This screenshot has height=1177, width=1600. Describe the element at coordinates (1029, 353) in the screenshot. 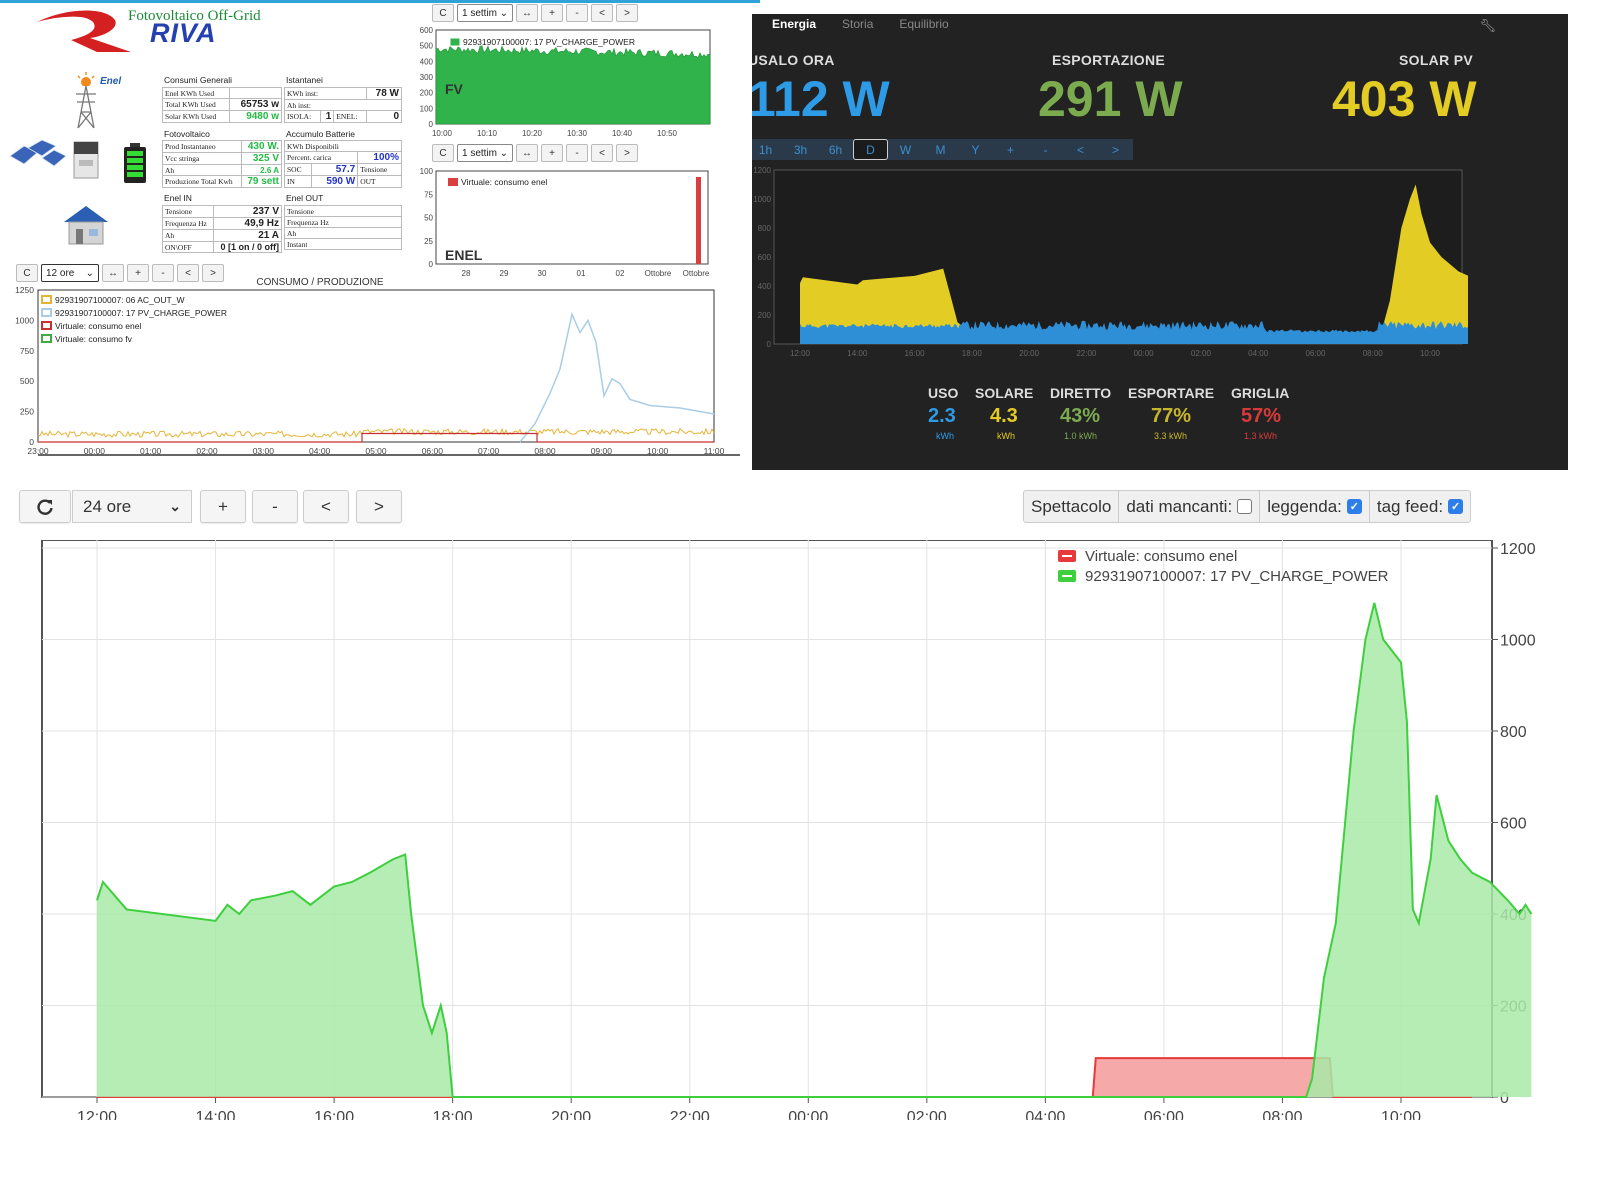

I see `dark-x-tick-label: 20:00` at that location.